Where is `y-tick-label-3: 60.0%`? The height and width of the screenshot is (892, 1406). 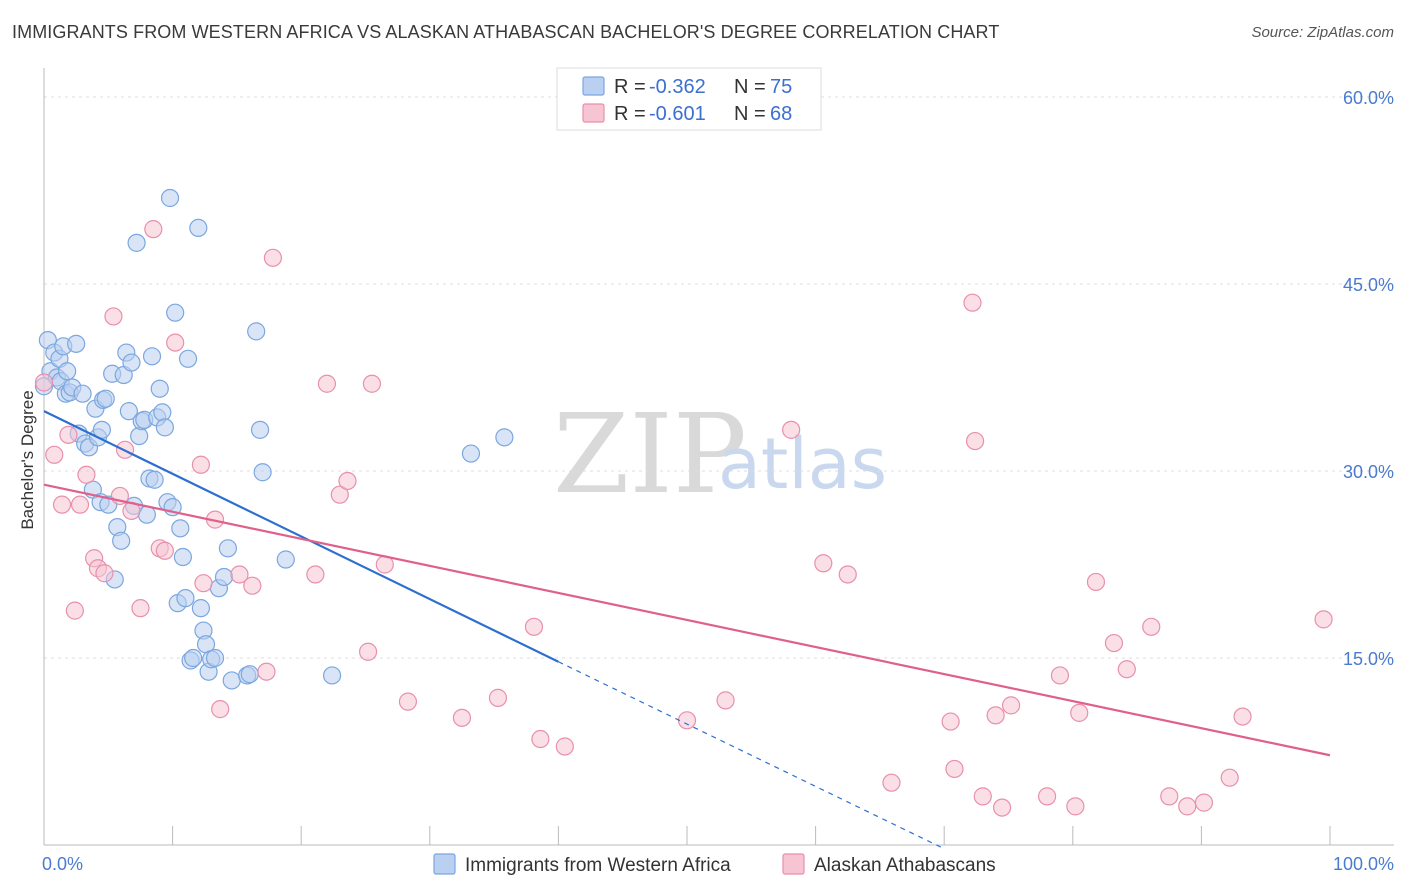 y-tick-label-3: 60.0% is located at coordinates (1368, 98).